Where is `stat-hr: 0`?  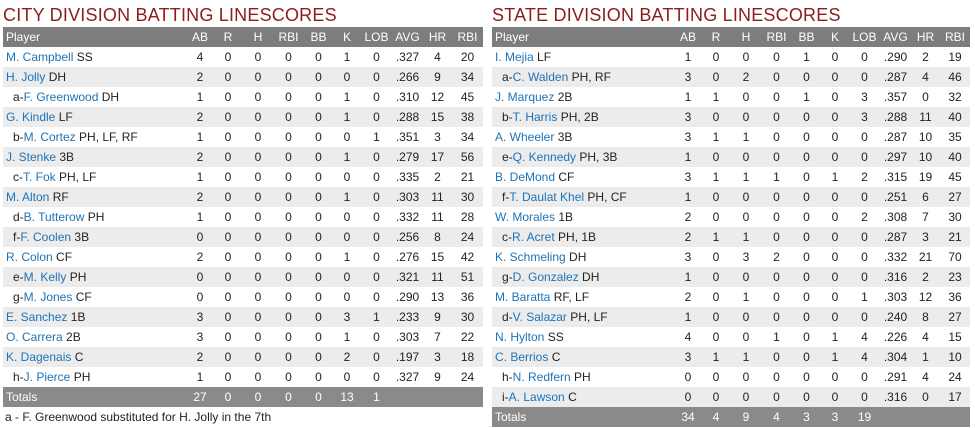 stat-hr: 0 is located at coordinates (925, 397).